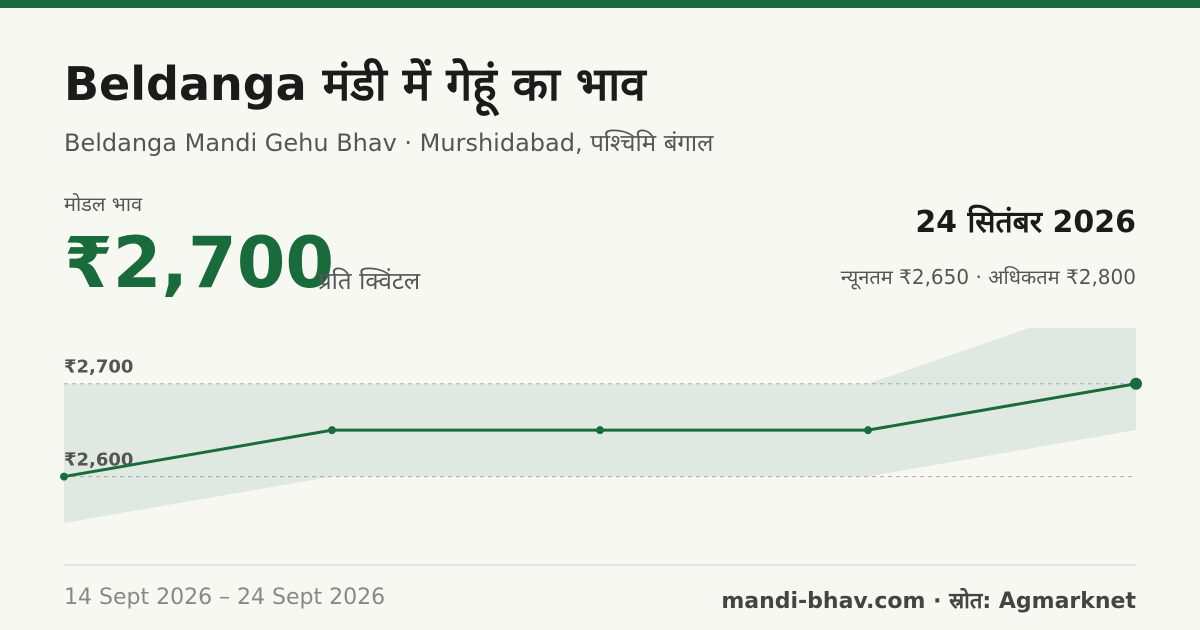 This screenshot has width=1200, height=630. I want to click on price-label: मोडल भाव, so click(103, 204).